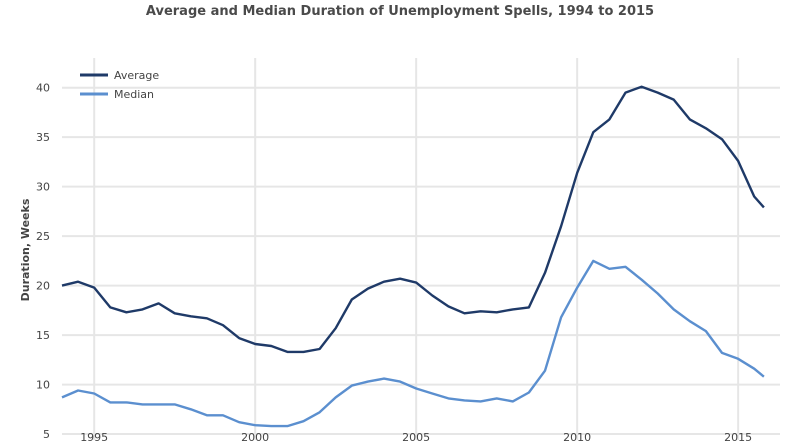 This screenshot has height=445, width=800. What do you see at coordinates (43, 137) in the screenshot?
I see `y-tick-label: 35` at bounding box center [43, 137].